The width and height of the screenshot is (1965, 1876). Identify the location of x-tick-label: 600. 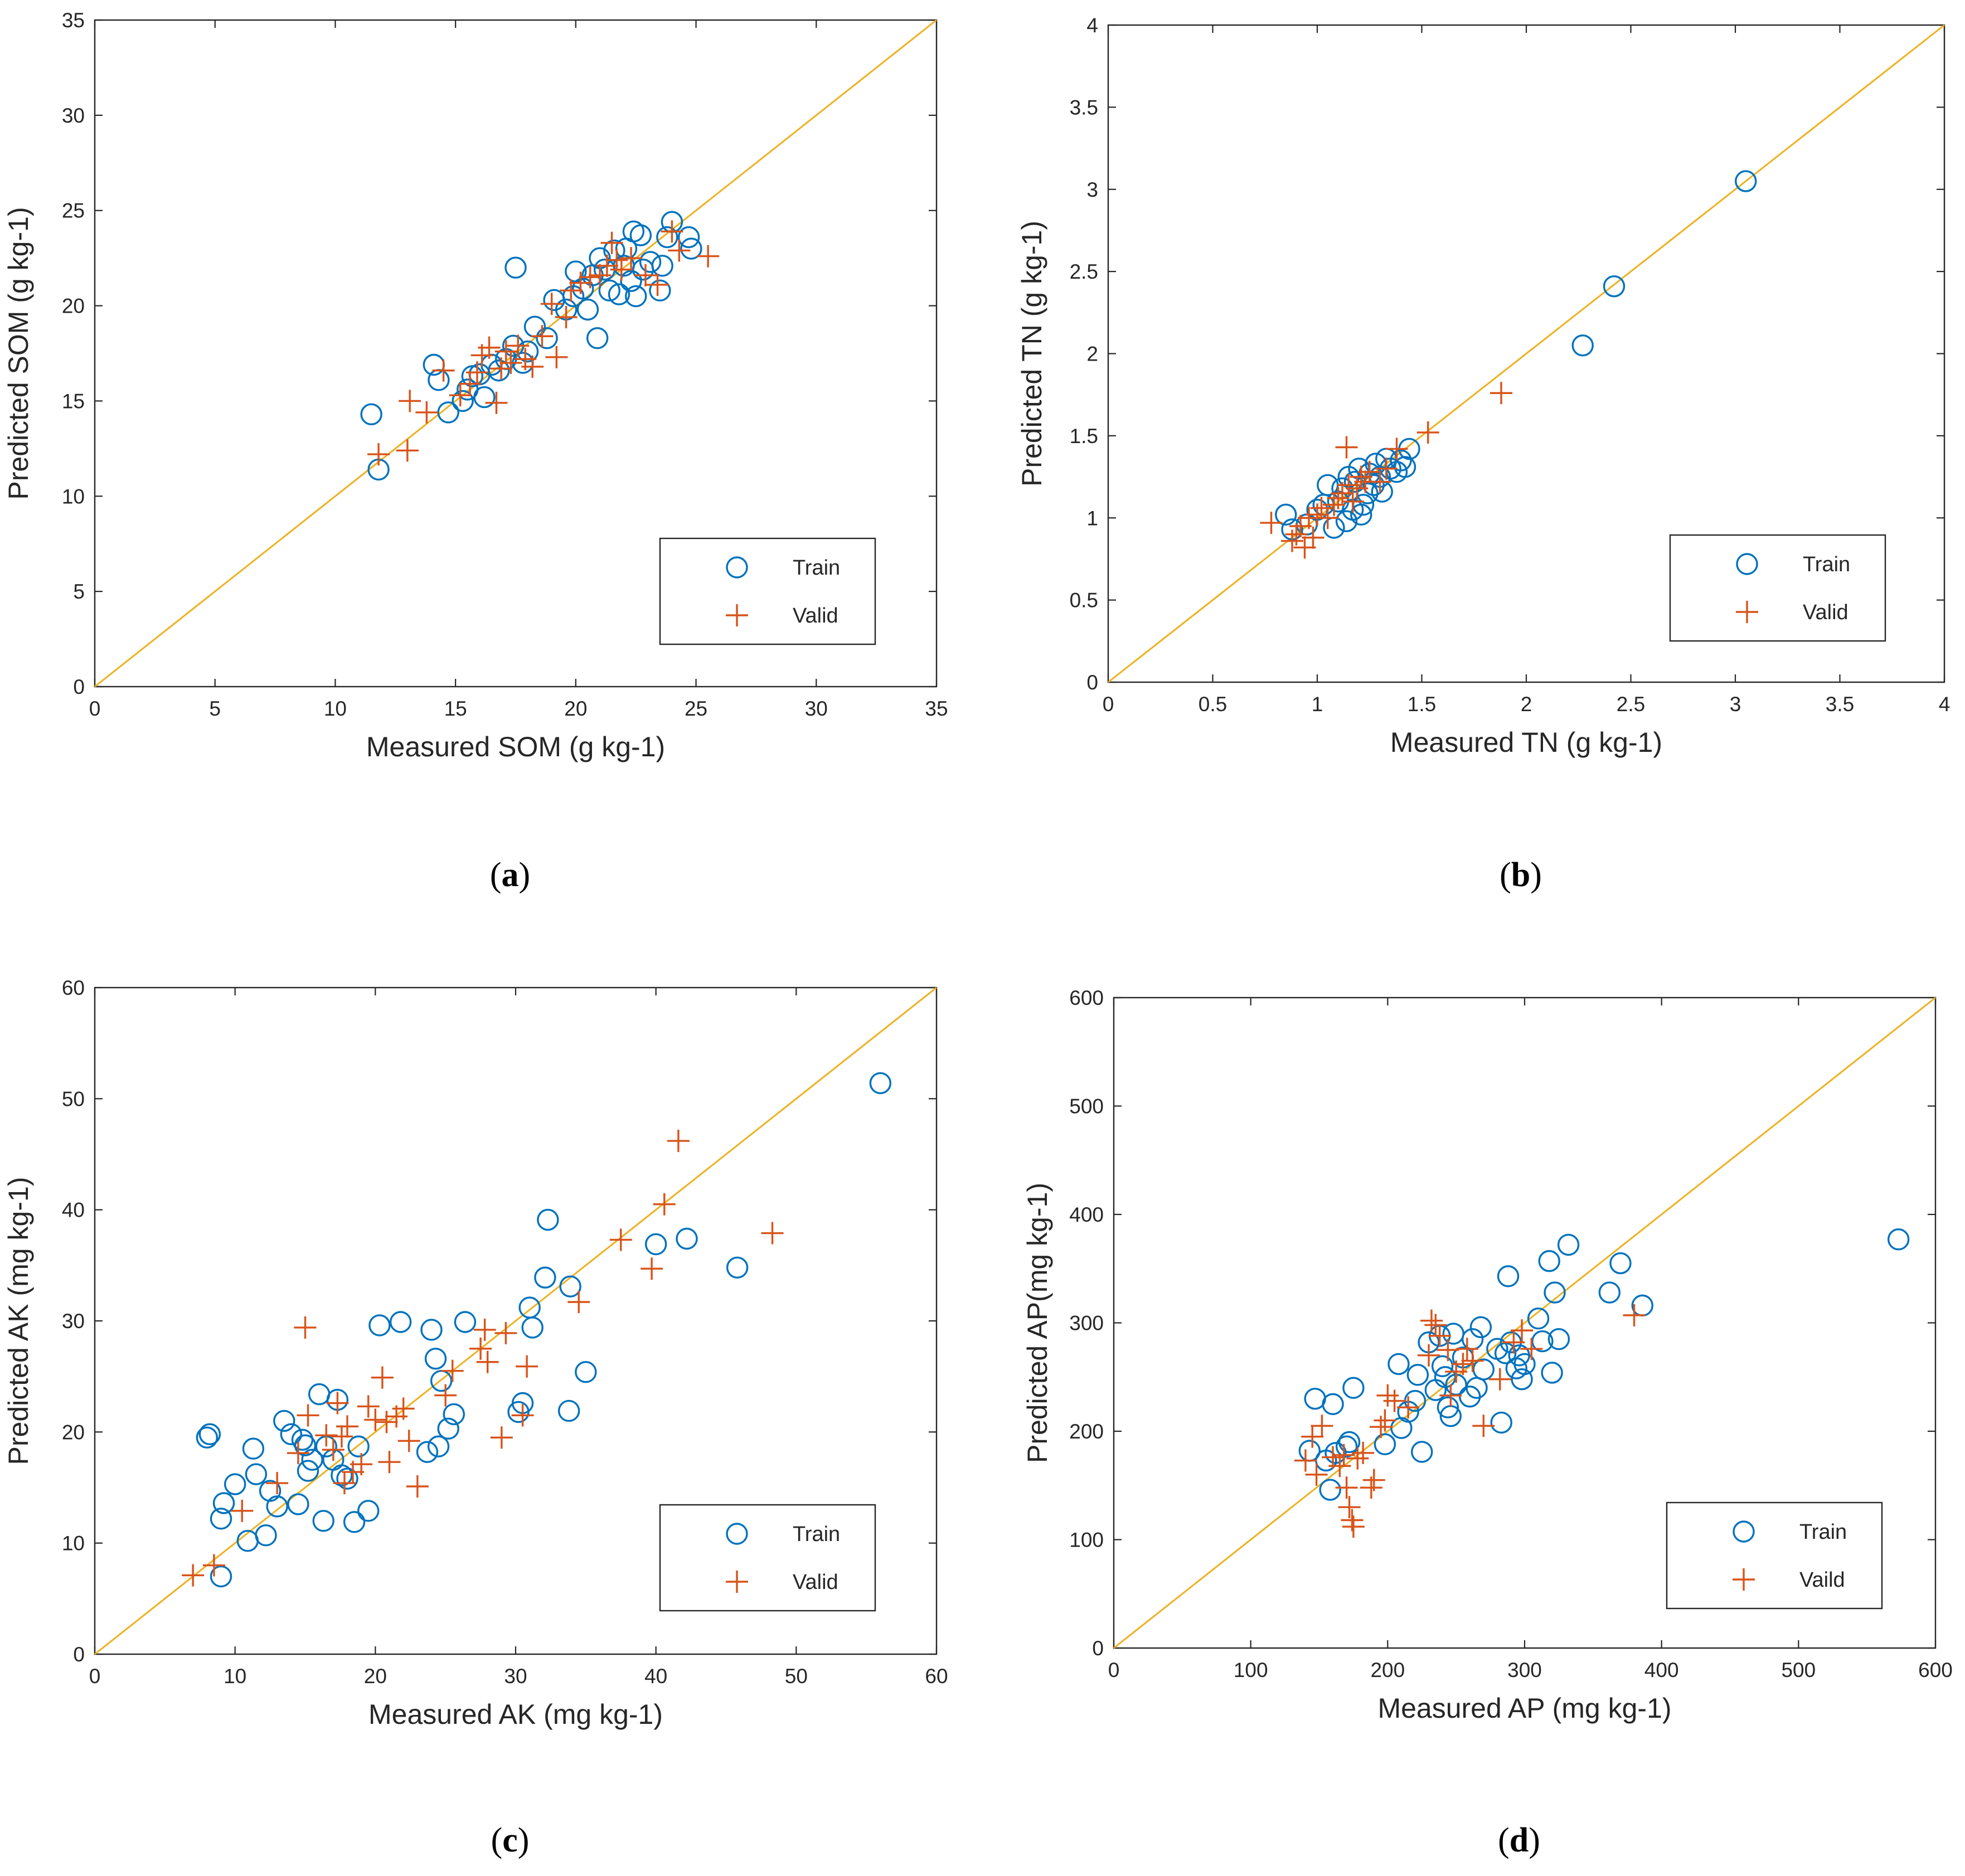
(1935, 1670).